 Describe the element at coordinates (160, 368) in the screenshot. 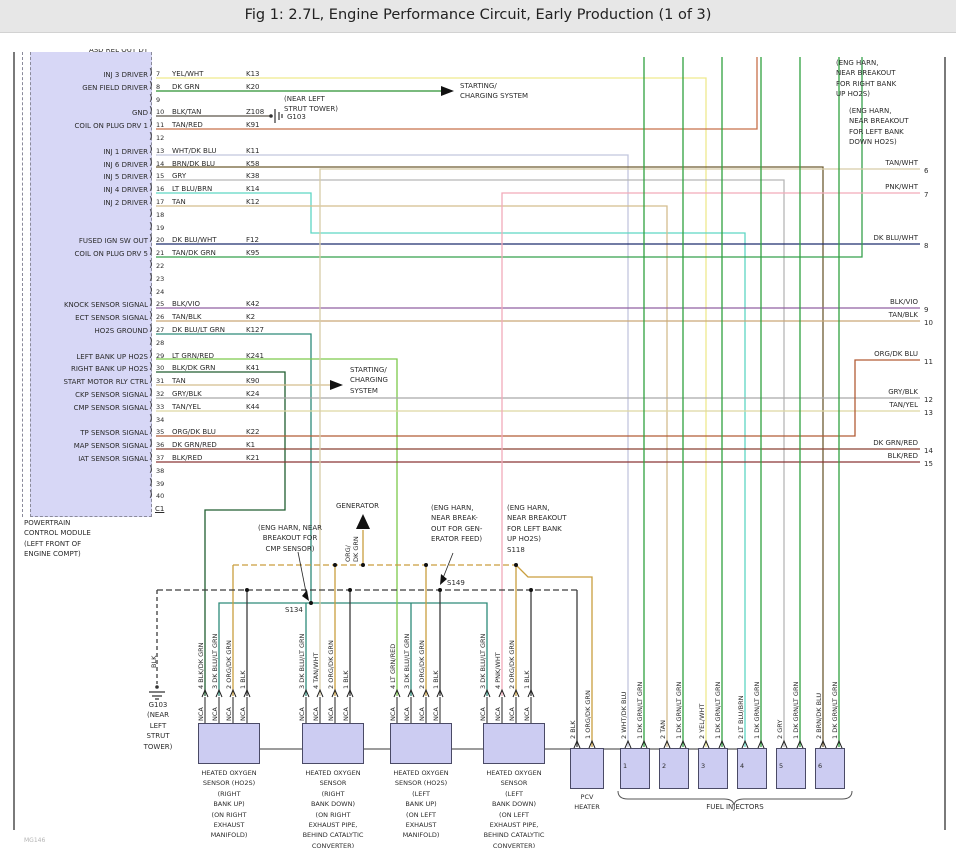

I see `pcm-pin-number: 30` at that location.